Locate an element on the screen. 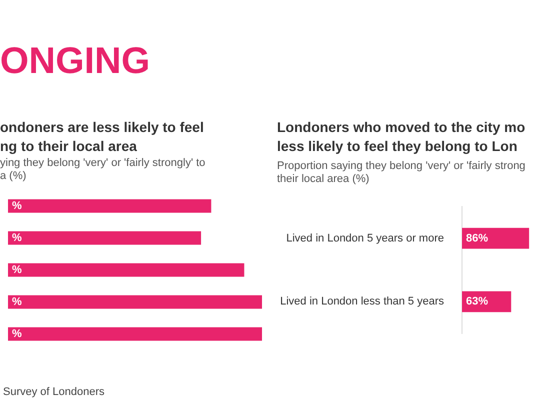 This screenshot has height=405, width=540. chart-subtitle: ying they belong 'very' or 'fairly strongly' to a (%) is located at coordinates (103, 170).